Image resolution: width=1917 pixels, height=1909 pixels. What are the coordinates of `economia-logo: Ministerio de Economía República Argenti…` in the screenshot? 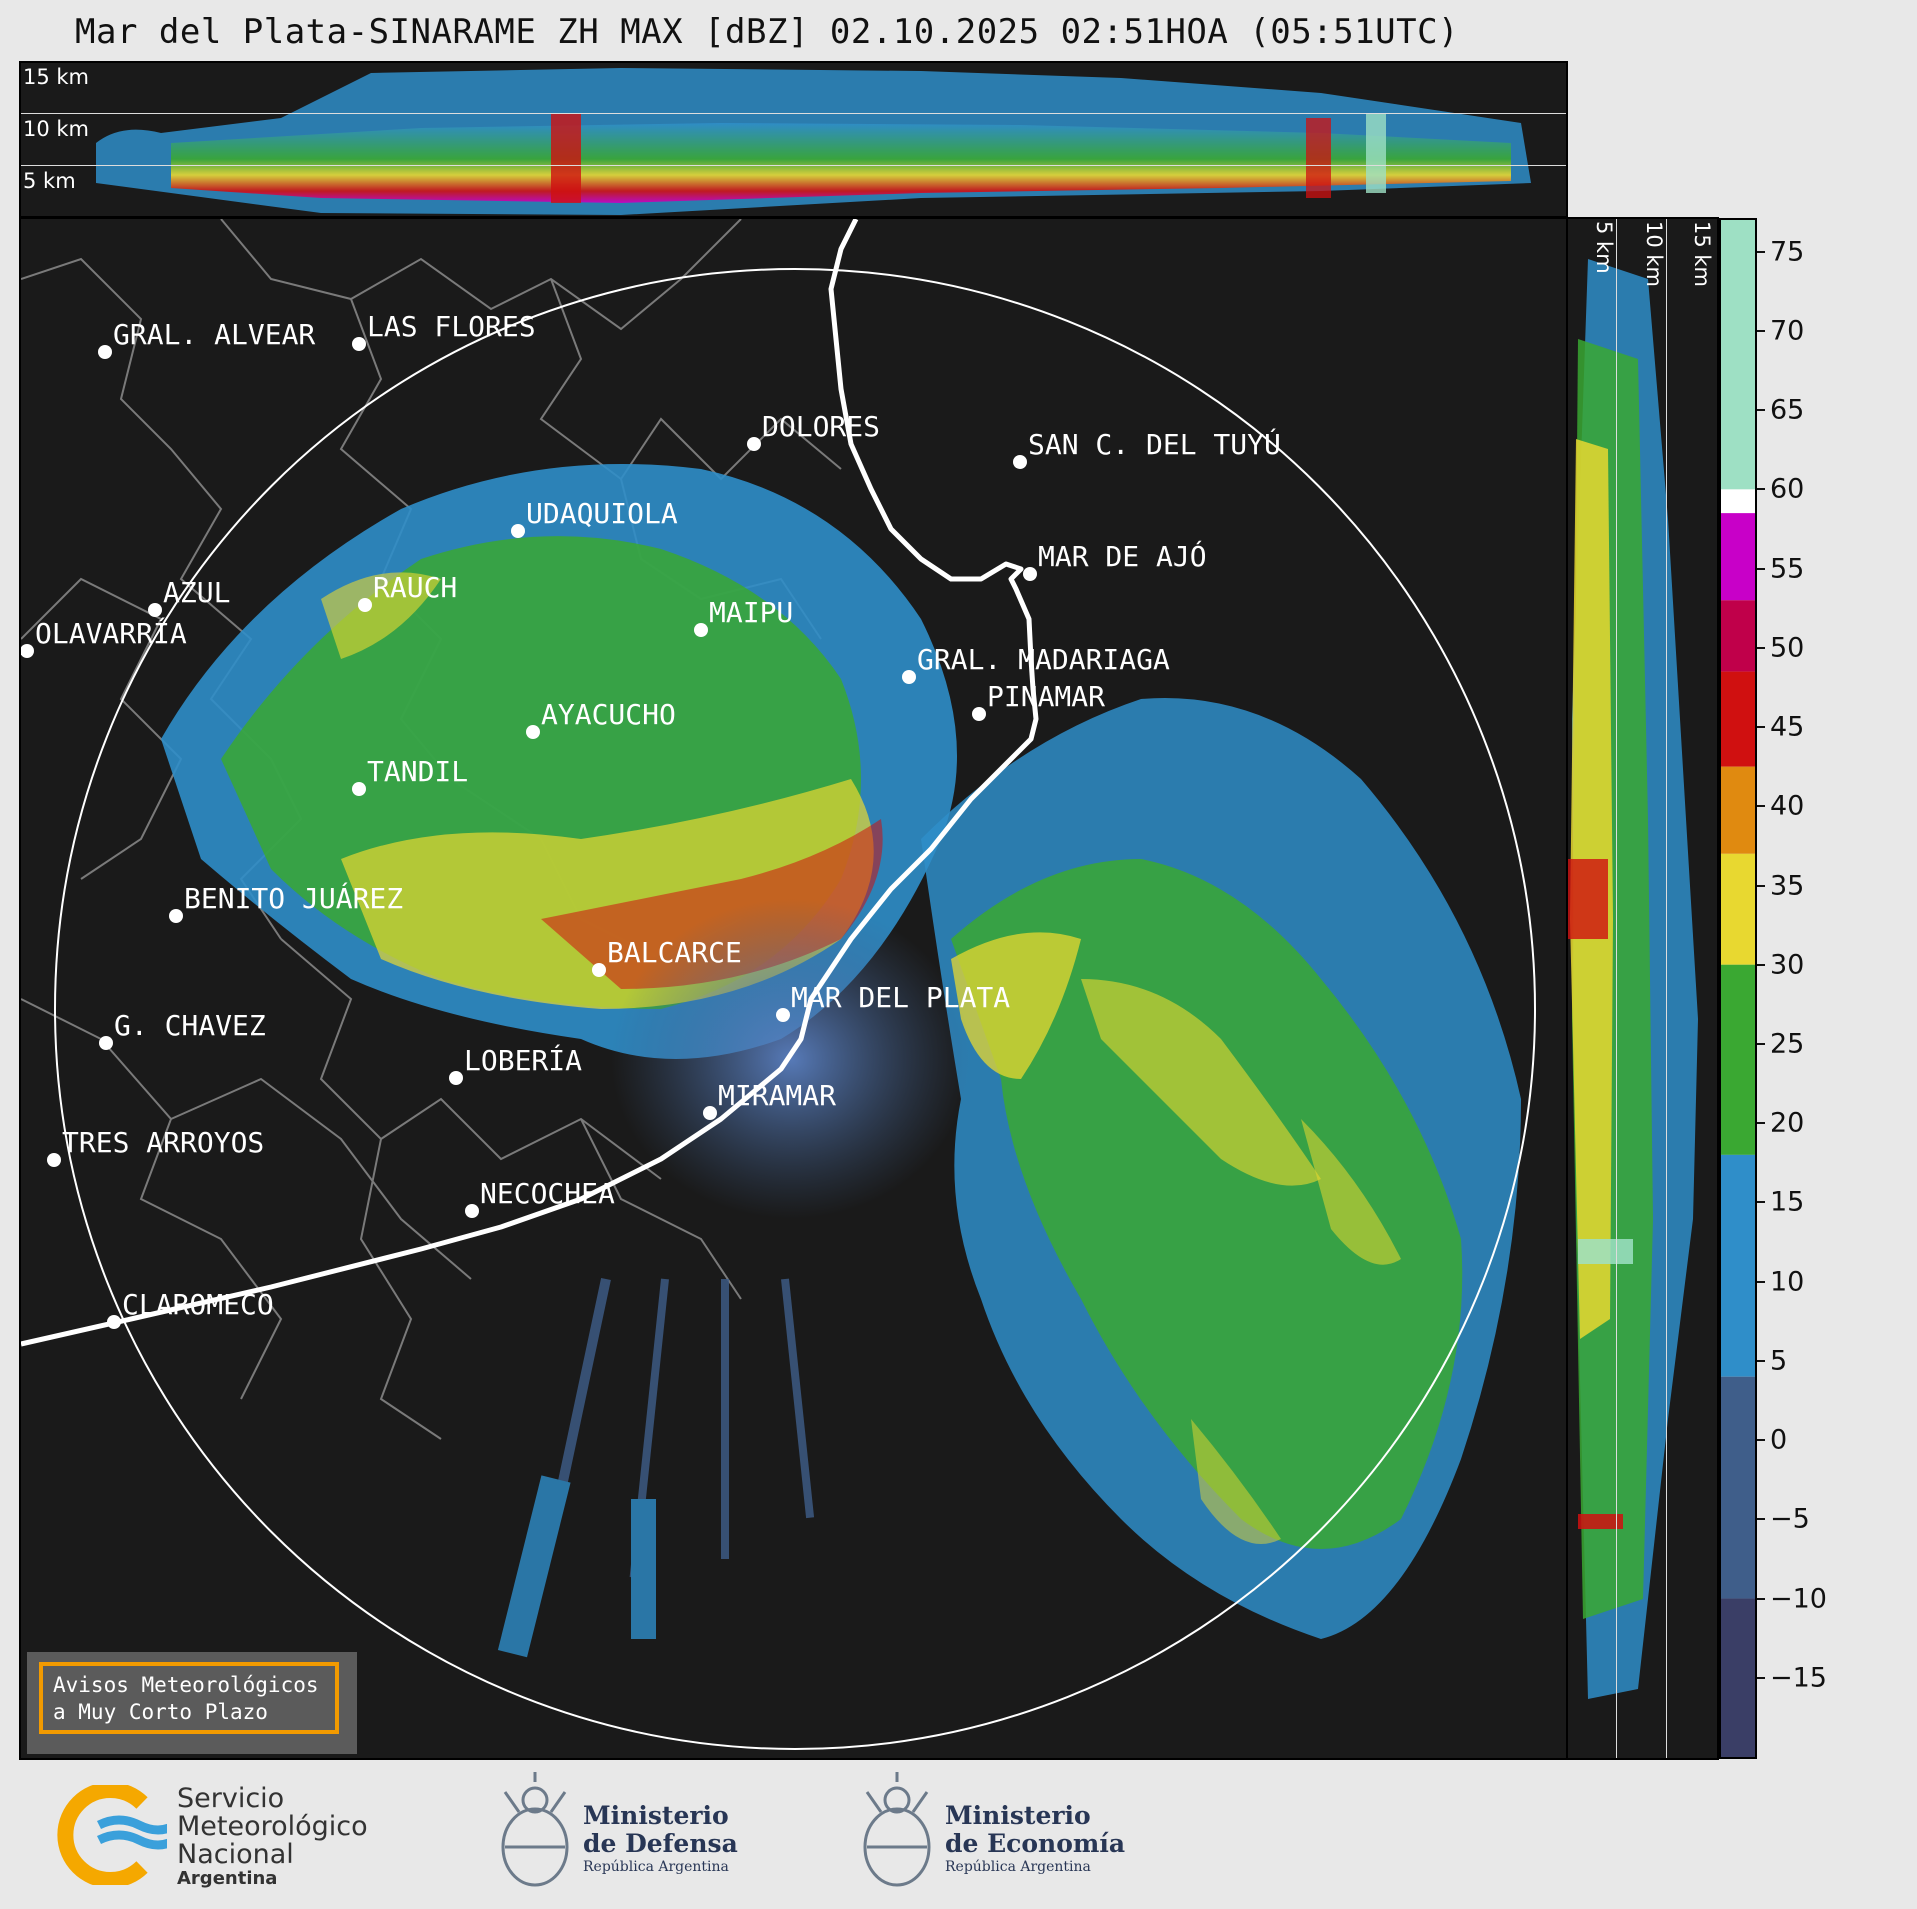 It's located at (997, 1834).